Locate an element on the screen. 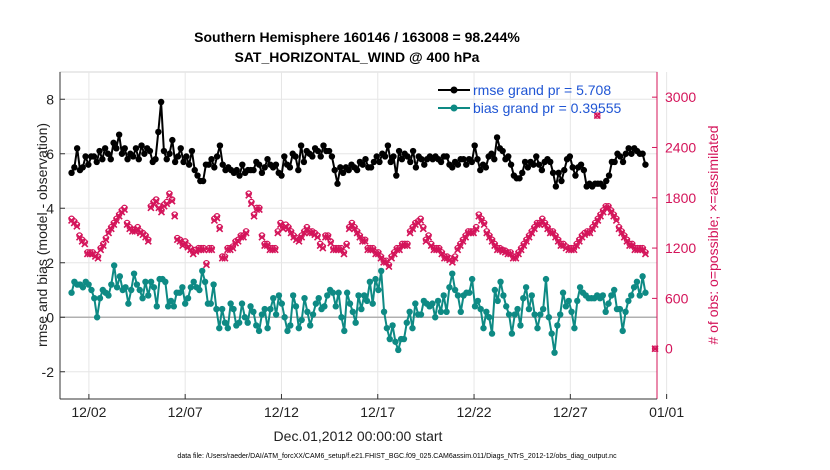  y-right-tick-label: 2400 is located at coordinates (680, 147).